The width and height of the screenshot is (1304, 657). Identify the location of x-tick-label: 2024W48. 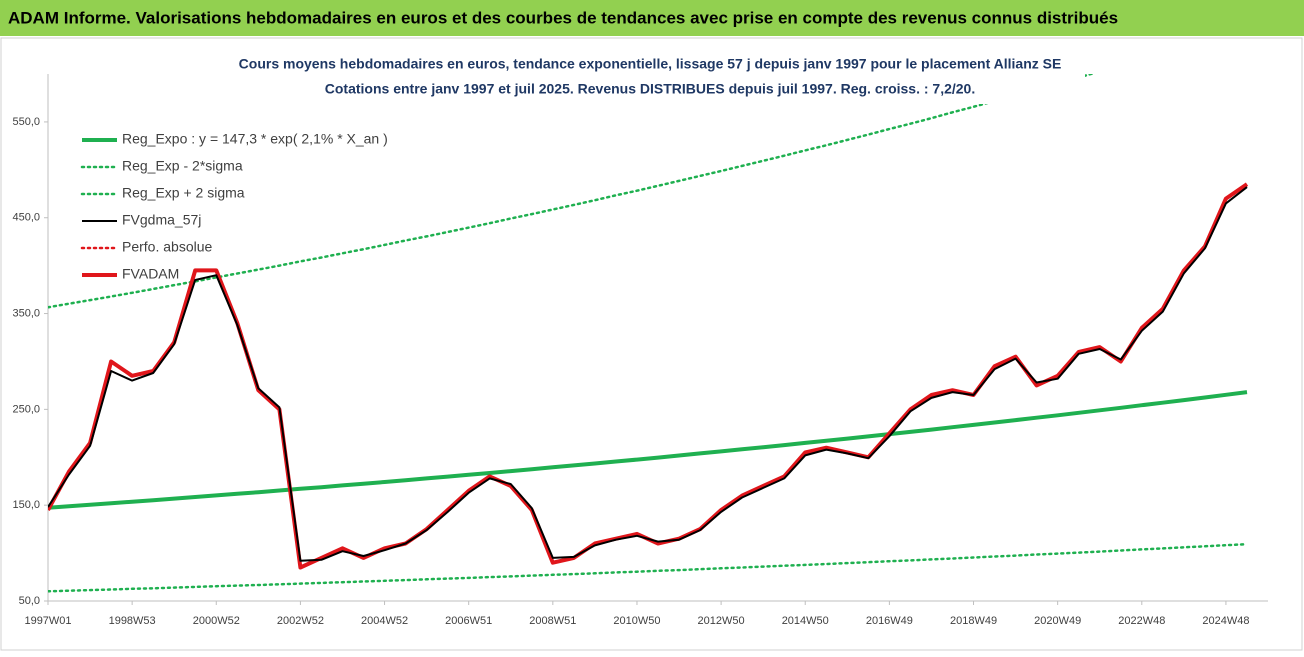
(1225, 621).